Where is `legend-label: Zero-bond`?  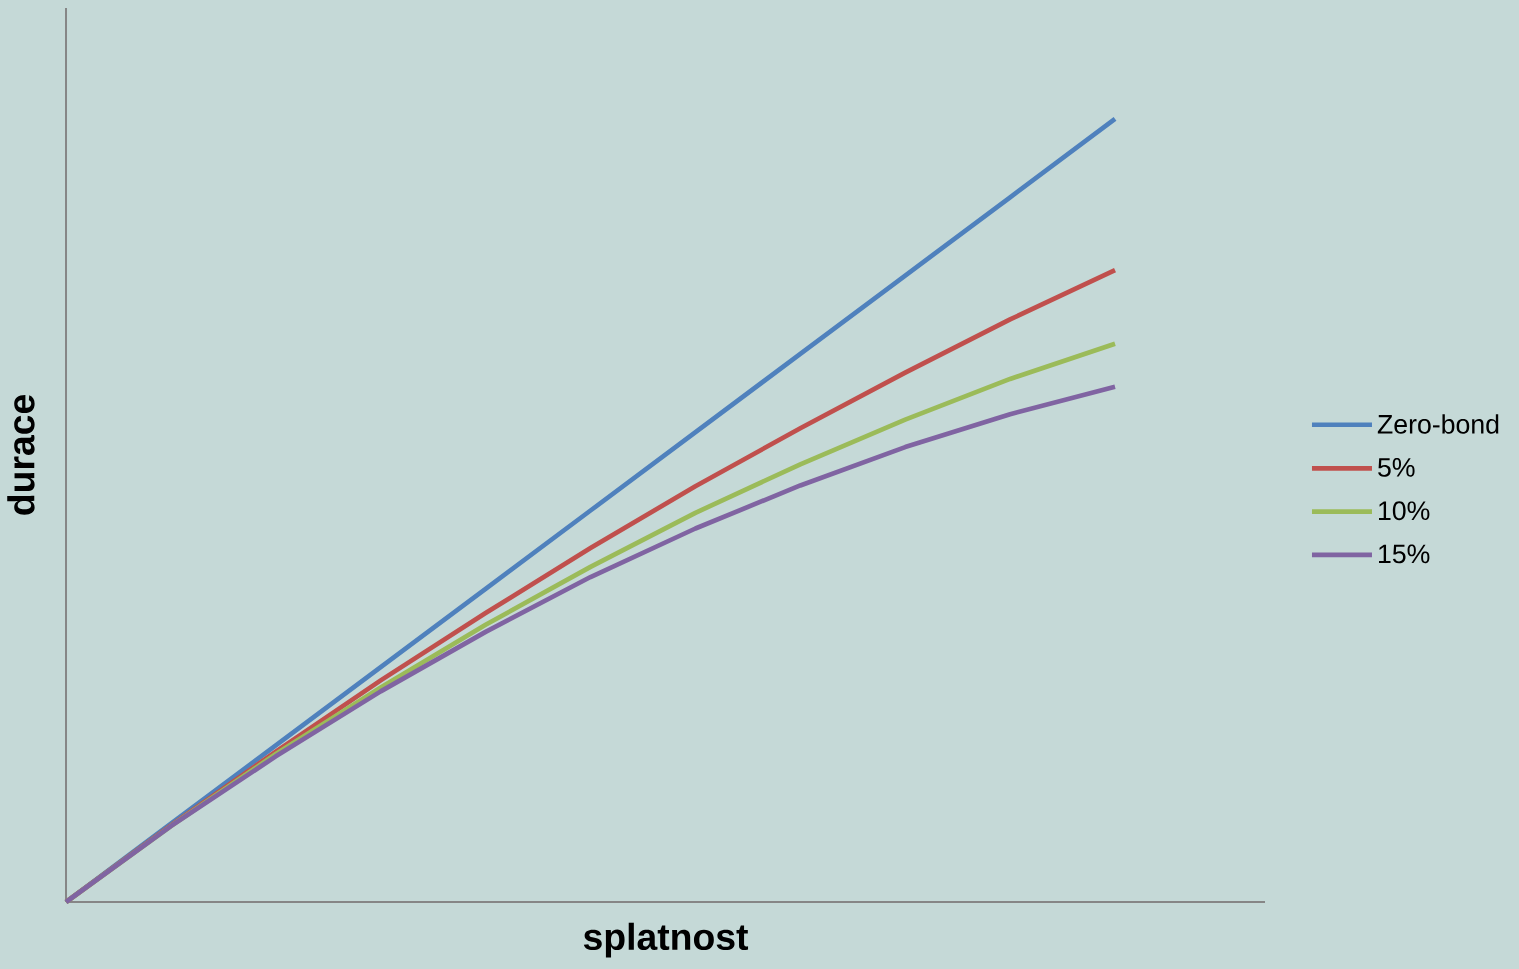 legend-label: Zero-bond is located at coordinates (1438, 424).